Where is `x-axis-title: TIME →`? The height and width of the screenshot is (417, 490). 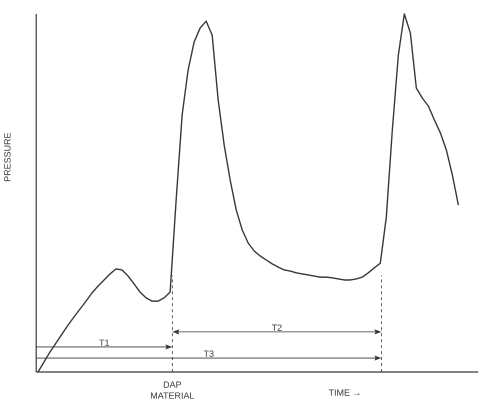 x-axis-title: TIME → is located at coordinates (344, 393).